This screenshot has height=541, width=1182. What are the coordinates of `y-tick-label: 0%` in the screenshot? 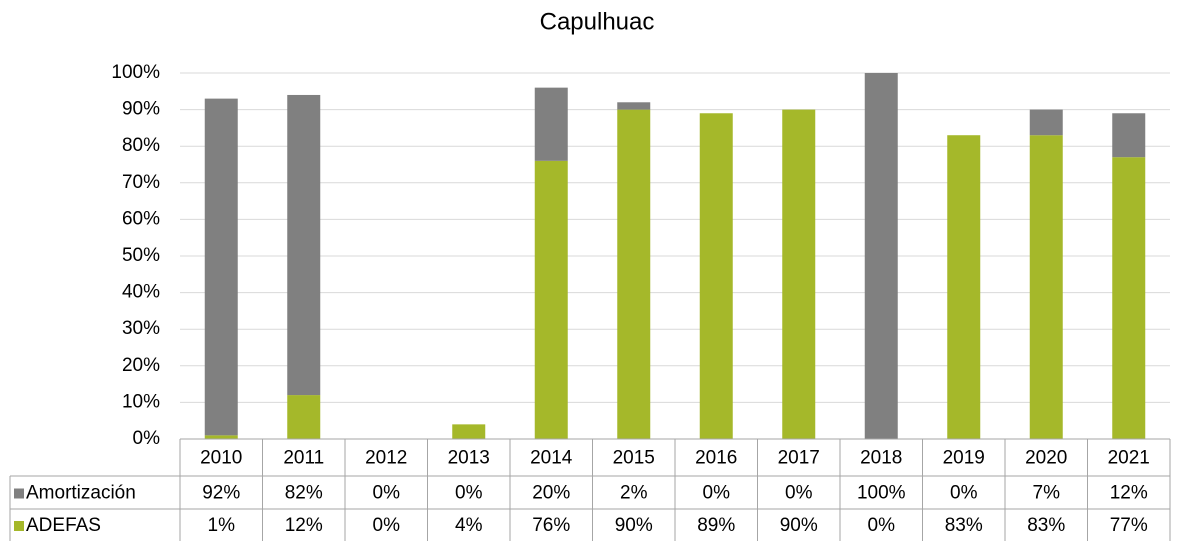 It's located at (147, 438).